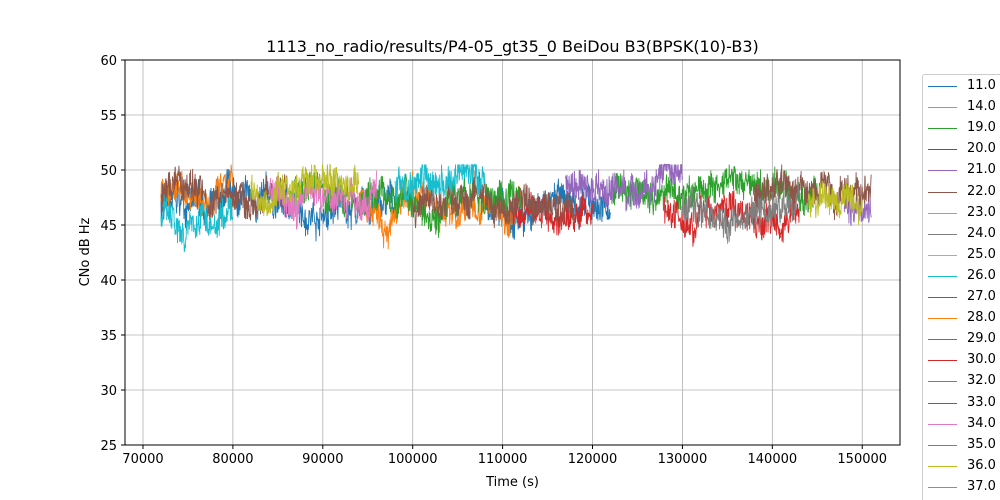 The height and width of the screenshot is (500, 1000). I want to click on legend-item: 33.0, so click(961, 404).